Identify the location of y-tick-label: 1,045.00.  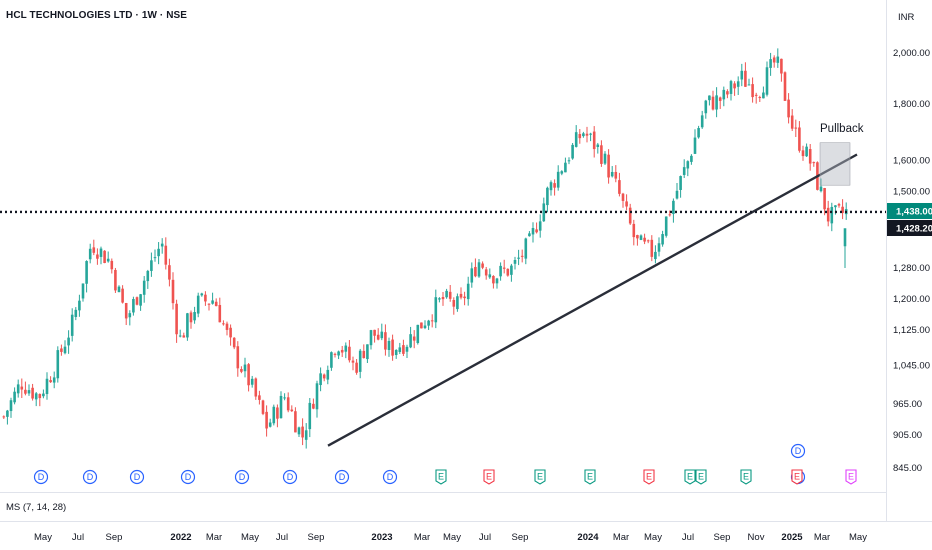
(911, 366).